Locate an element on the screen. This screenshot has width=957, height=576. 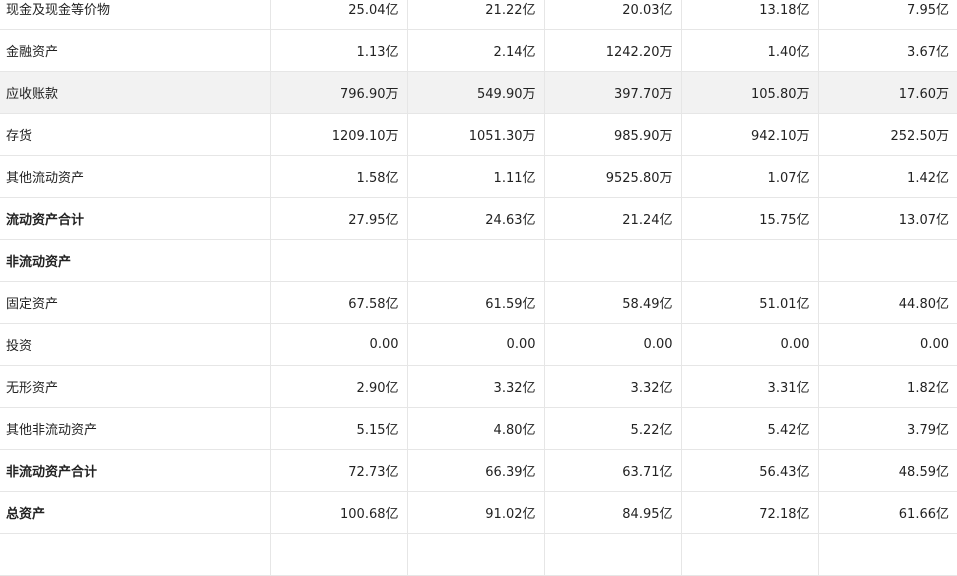
value-cell: 67.58亿 is located at coordinates (338, 302).